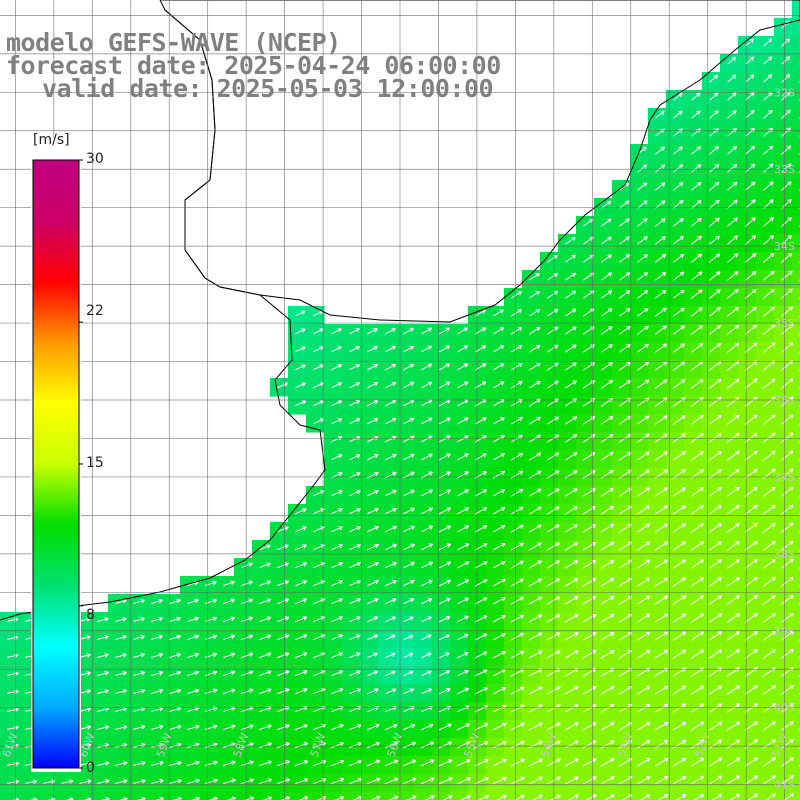 The height and width of the screenshot is (800, 800). Describe the element at coordinates (784, 400) in the screenshot. I see `lat-label: 36S` at that location.